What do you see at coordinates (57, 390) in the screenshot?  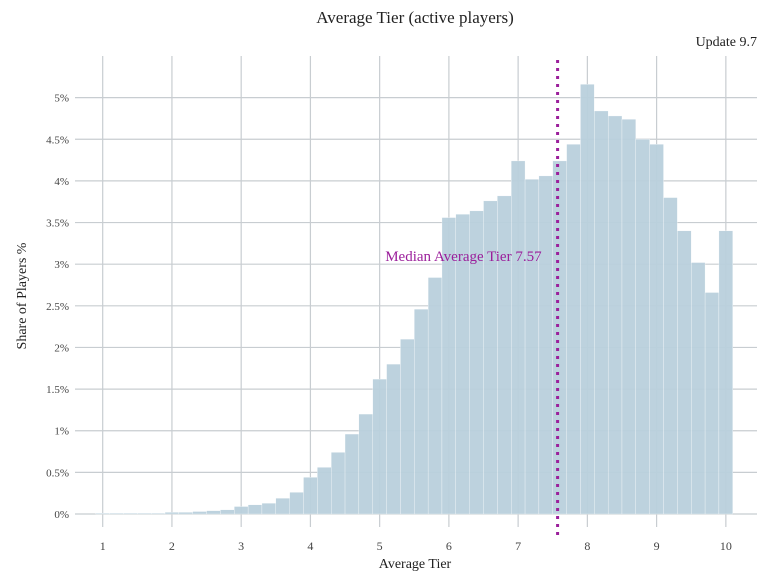 I see `y-tick-label: 1.5%` at bounding box center [57, 390].